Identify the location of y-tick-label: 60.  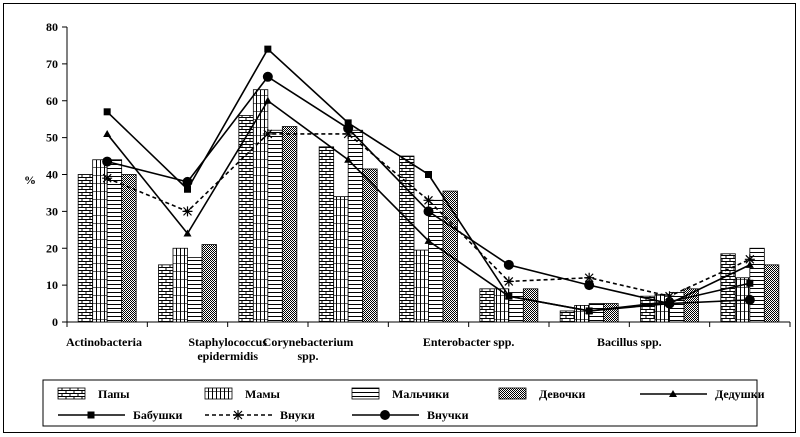
(52, 101).